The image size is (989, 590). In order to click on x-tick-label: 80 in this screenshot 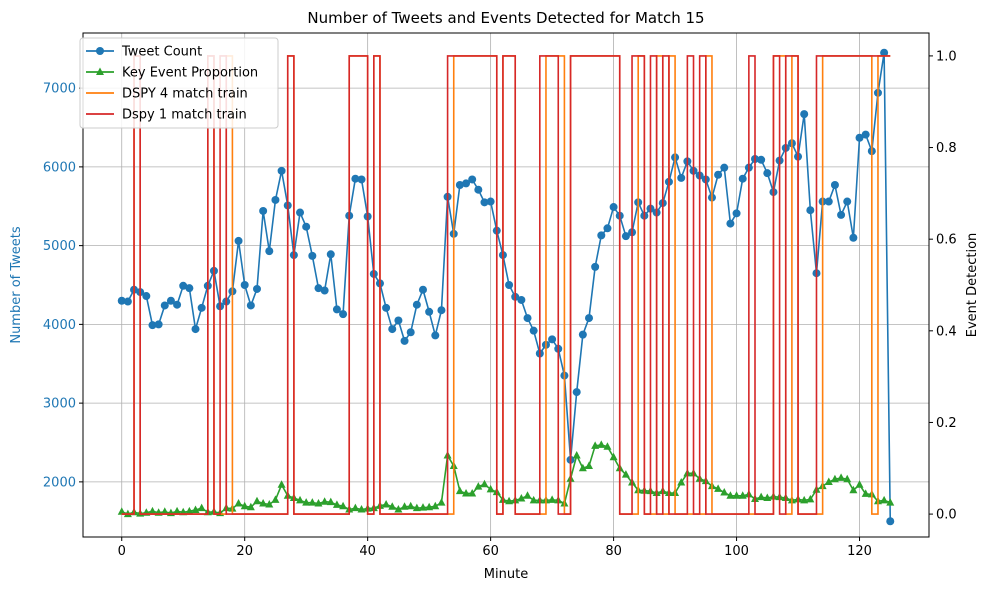, I will do `click(613, 551)`.